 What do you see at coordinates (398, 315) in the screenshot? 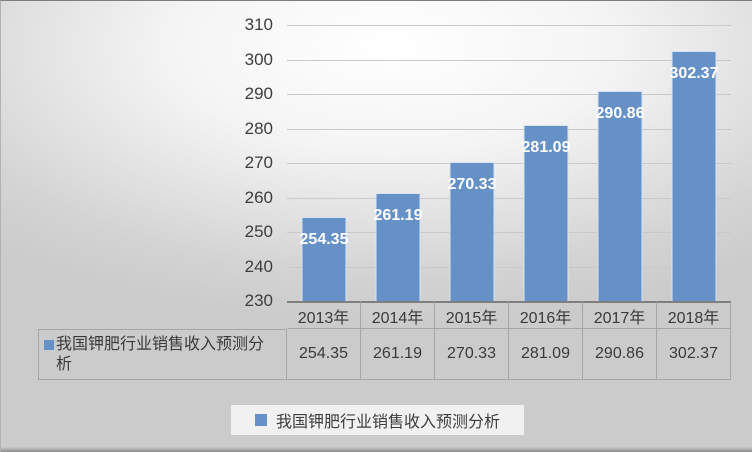
I see `table-year-cell: 2014年` at bounding box center [398, 315].